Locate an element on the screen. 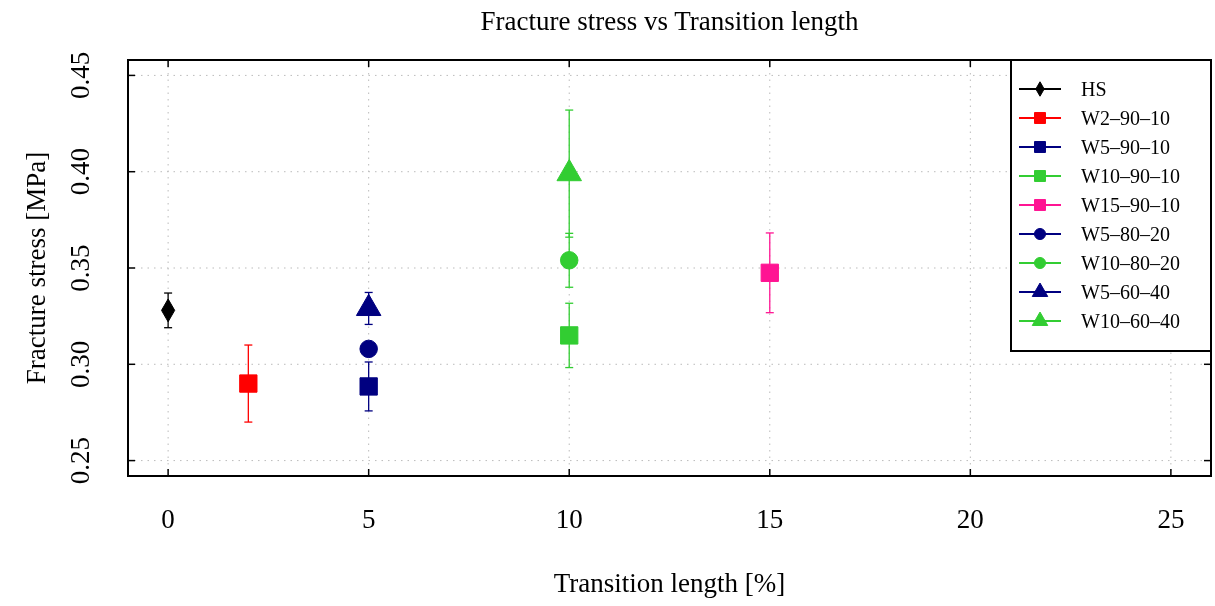 The width and height of the screenshot is (1215, 606). x-tick-label: 0 is located at coordinates (168, 519).